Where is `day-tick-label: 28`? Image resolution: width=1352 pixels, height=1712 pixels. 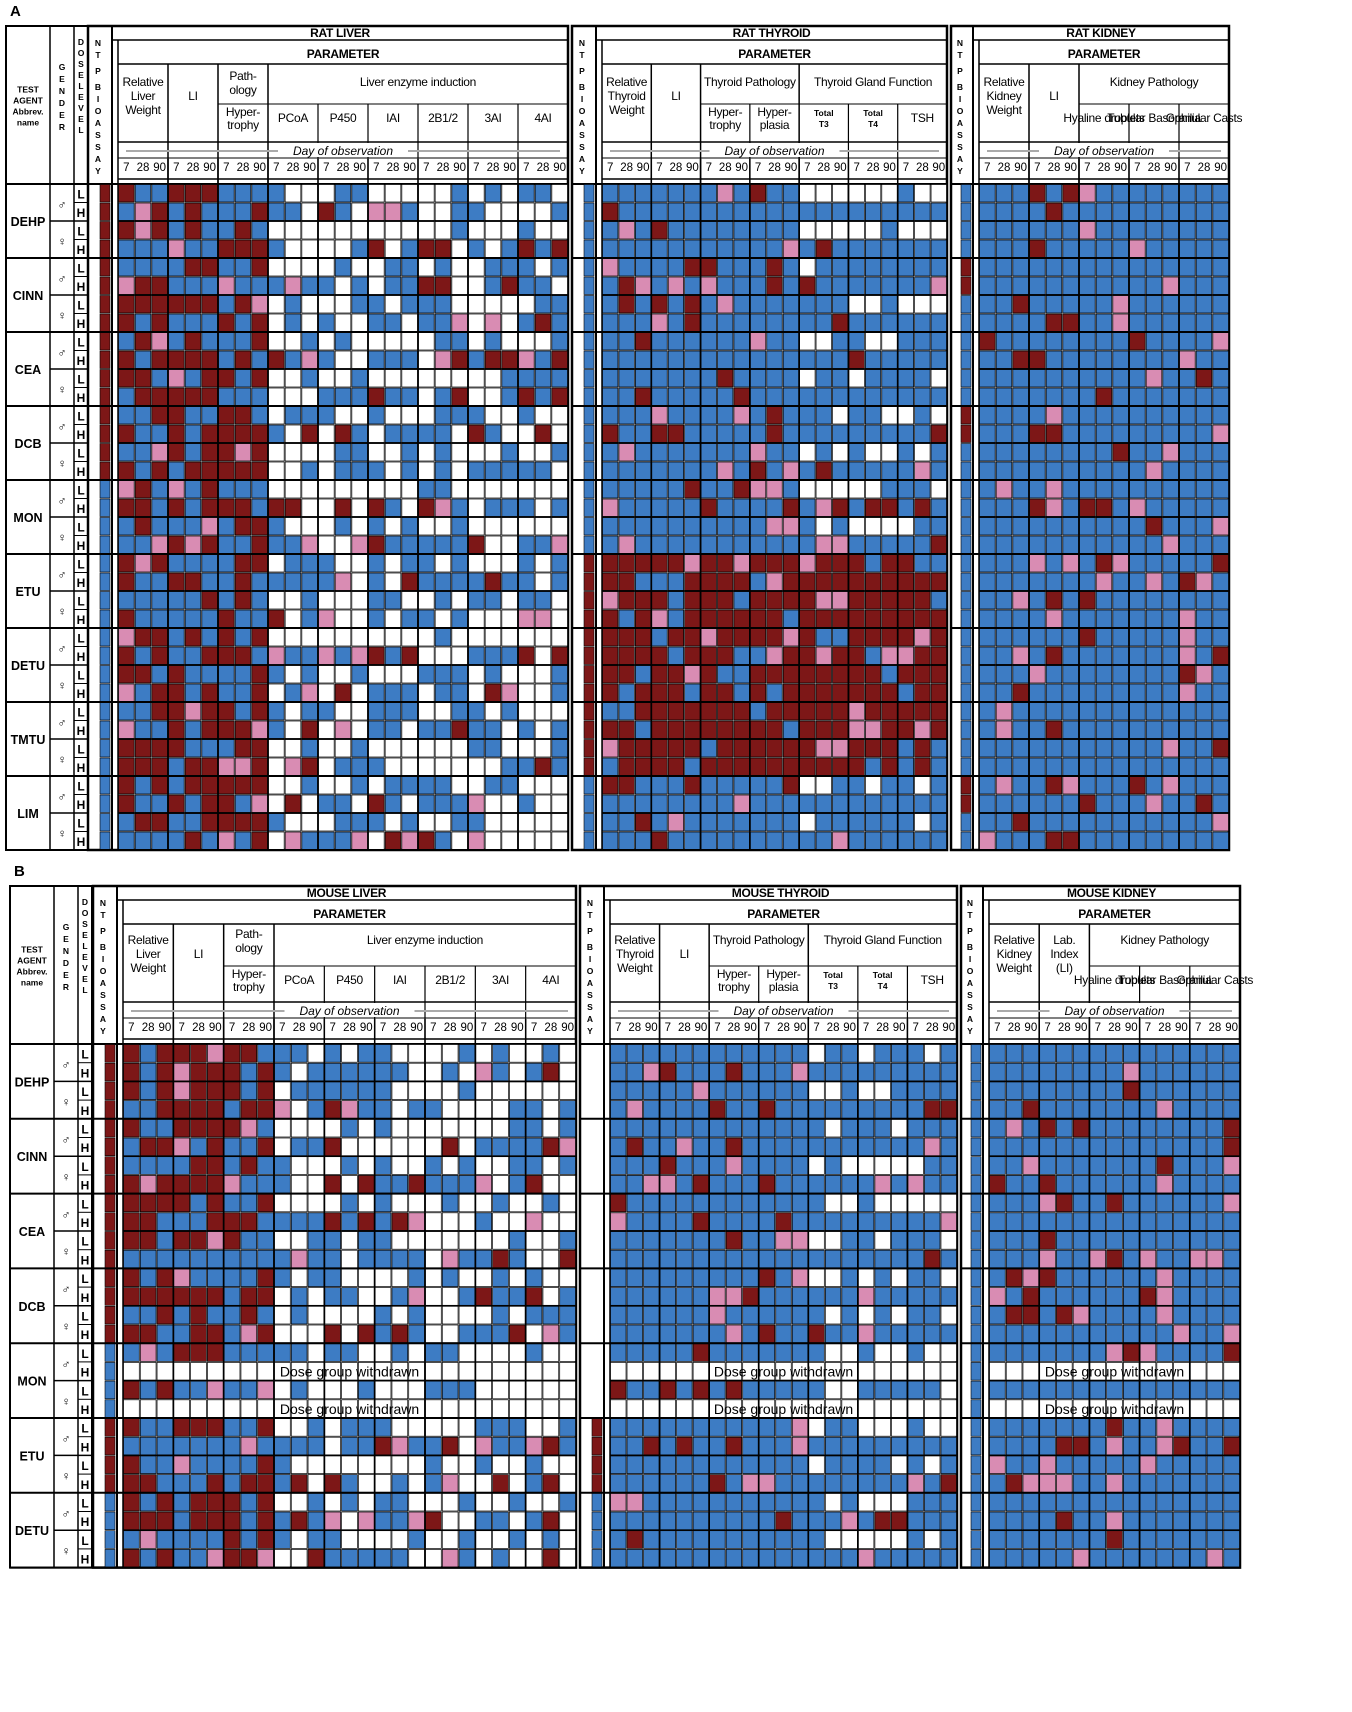 day-tick-label: 28 is located at coordinates (1164, 1028).